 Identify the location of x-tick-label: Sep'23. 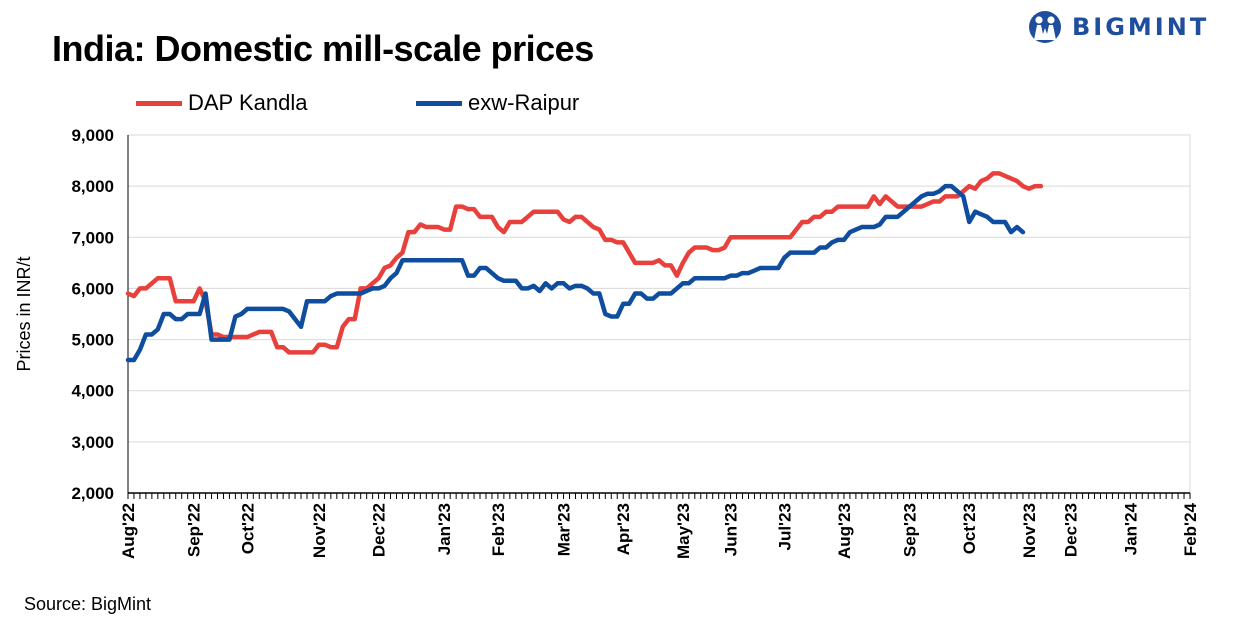
(910, 530).